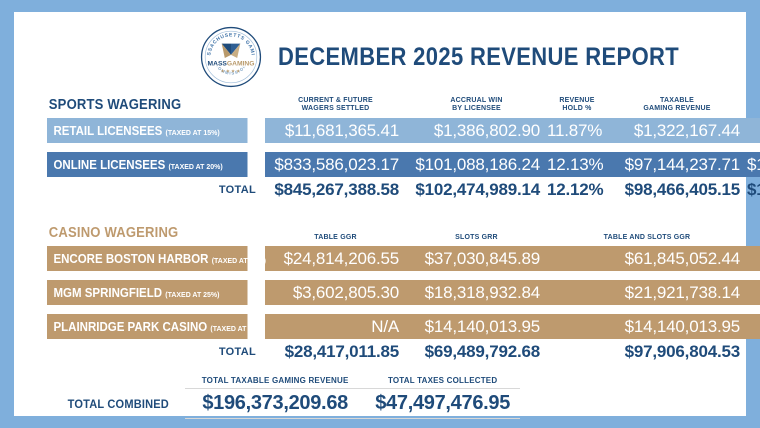 The width and height of the screenshot is (760, 428). I want to click on combined-col-total-taxes-collected: TOTAL TAXES COLLECTED, so click(443, 383).